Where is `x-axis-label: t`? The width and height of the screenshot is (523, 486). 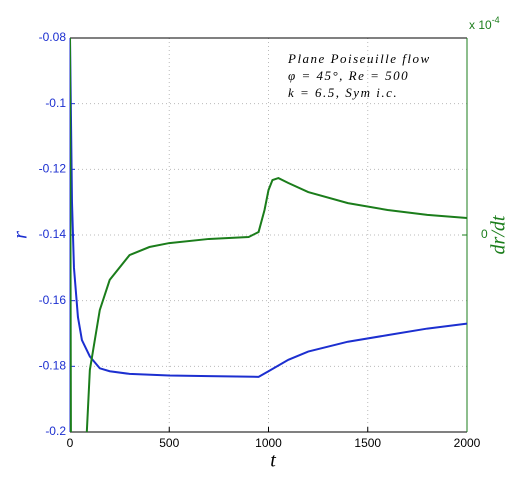 x-axis-label: t is located at coordinates (273, 461).